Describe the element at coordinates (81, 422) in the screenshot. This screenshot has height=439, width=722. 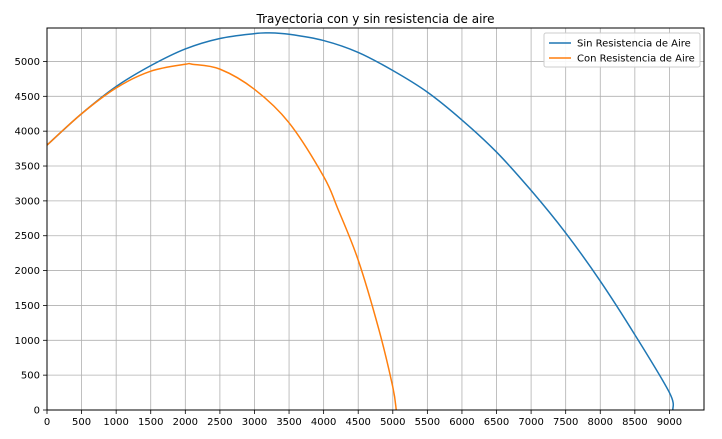
I see `x-tick-label: 500` at that location.